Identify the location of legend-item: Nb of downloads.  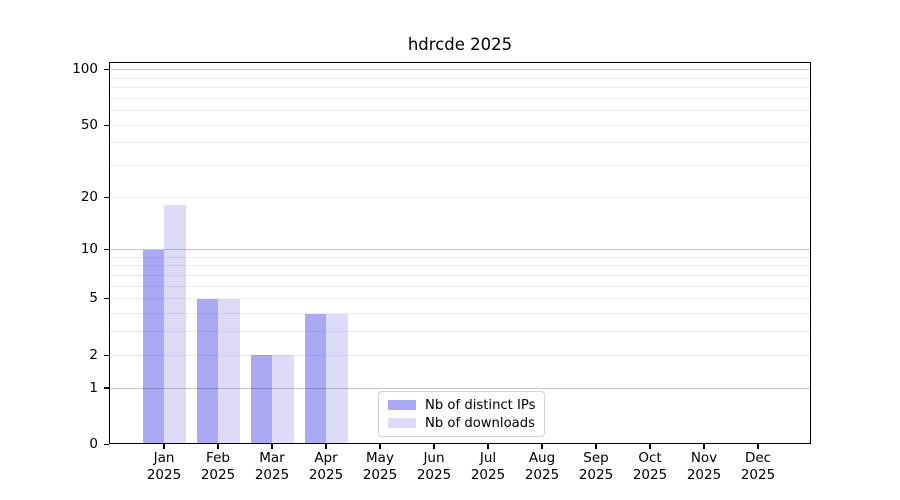
(461, 423).